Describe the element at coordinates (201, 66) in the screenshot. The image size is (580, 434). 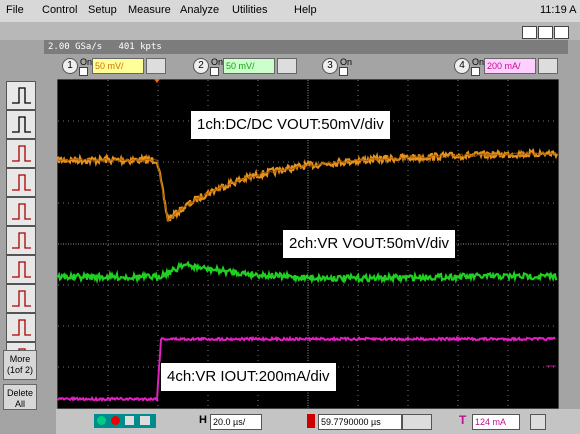
I see `channel-number: 2` at that location.